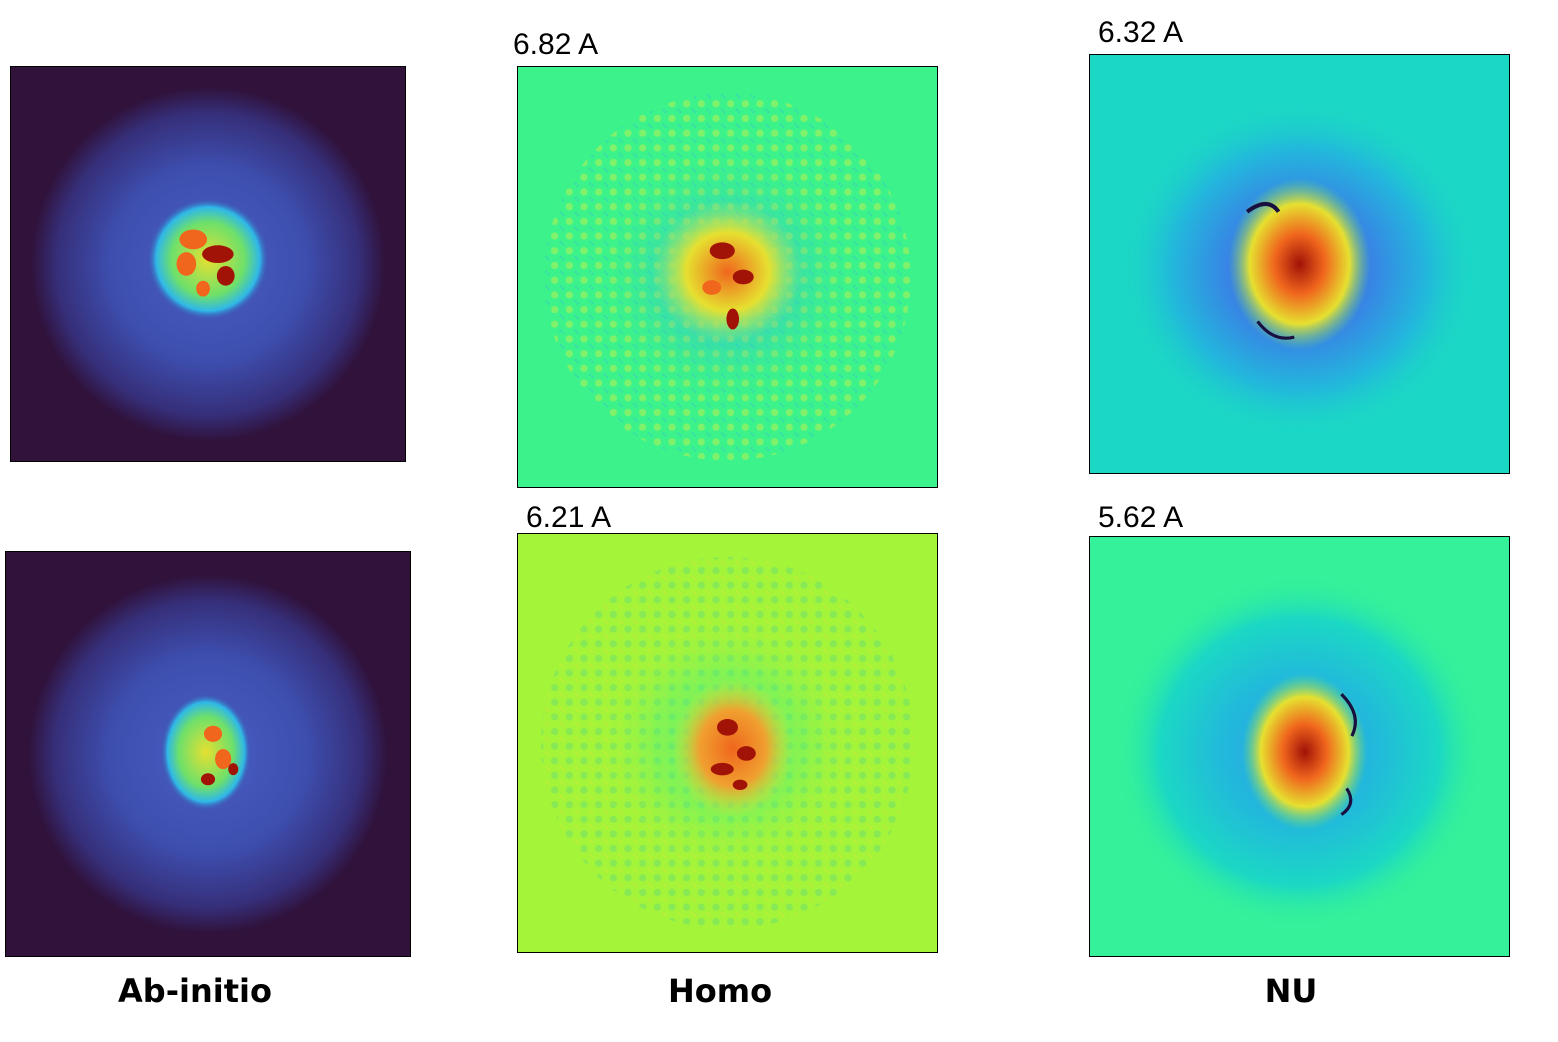 The image size is (1558, 1042). What do you see at coordinates (569, 517) in the screenshot?
I see `resolution-label: 6.21 A` at bounding box center [569, 517].